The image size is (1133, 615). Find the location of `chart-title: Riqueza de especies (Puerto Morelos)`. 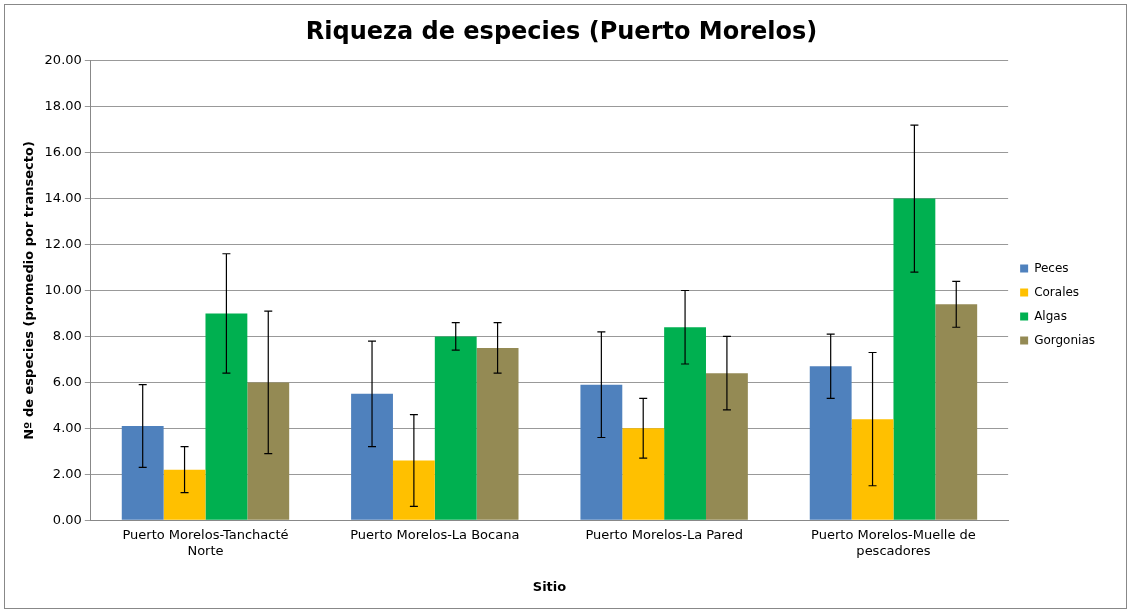

chart-title: Riqueza de especies (Puerto Morelos) is located at coordinates (561, 30).